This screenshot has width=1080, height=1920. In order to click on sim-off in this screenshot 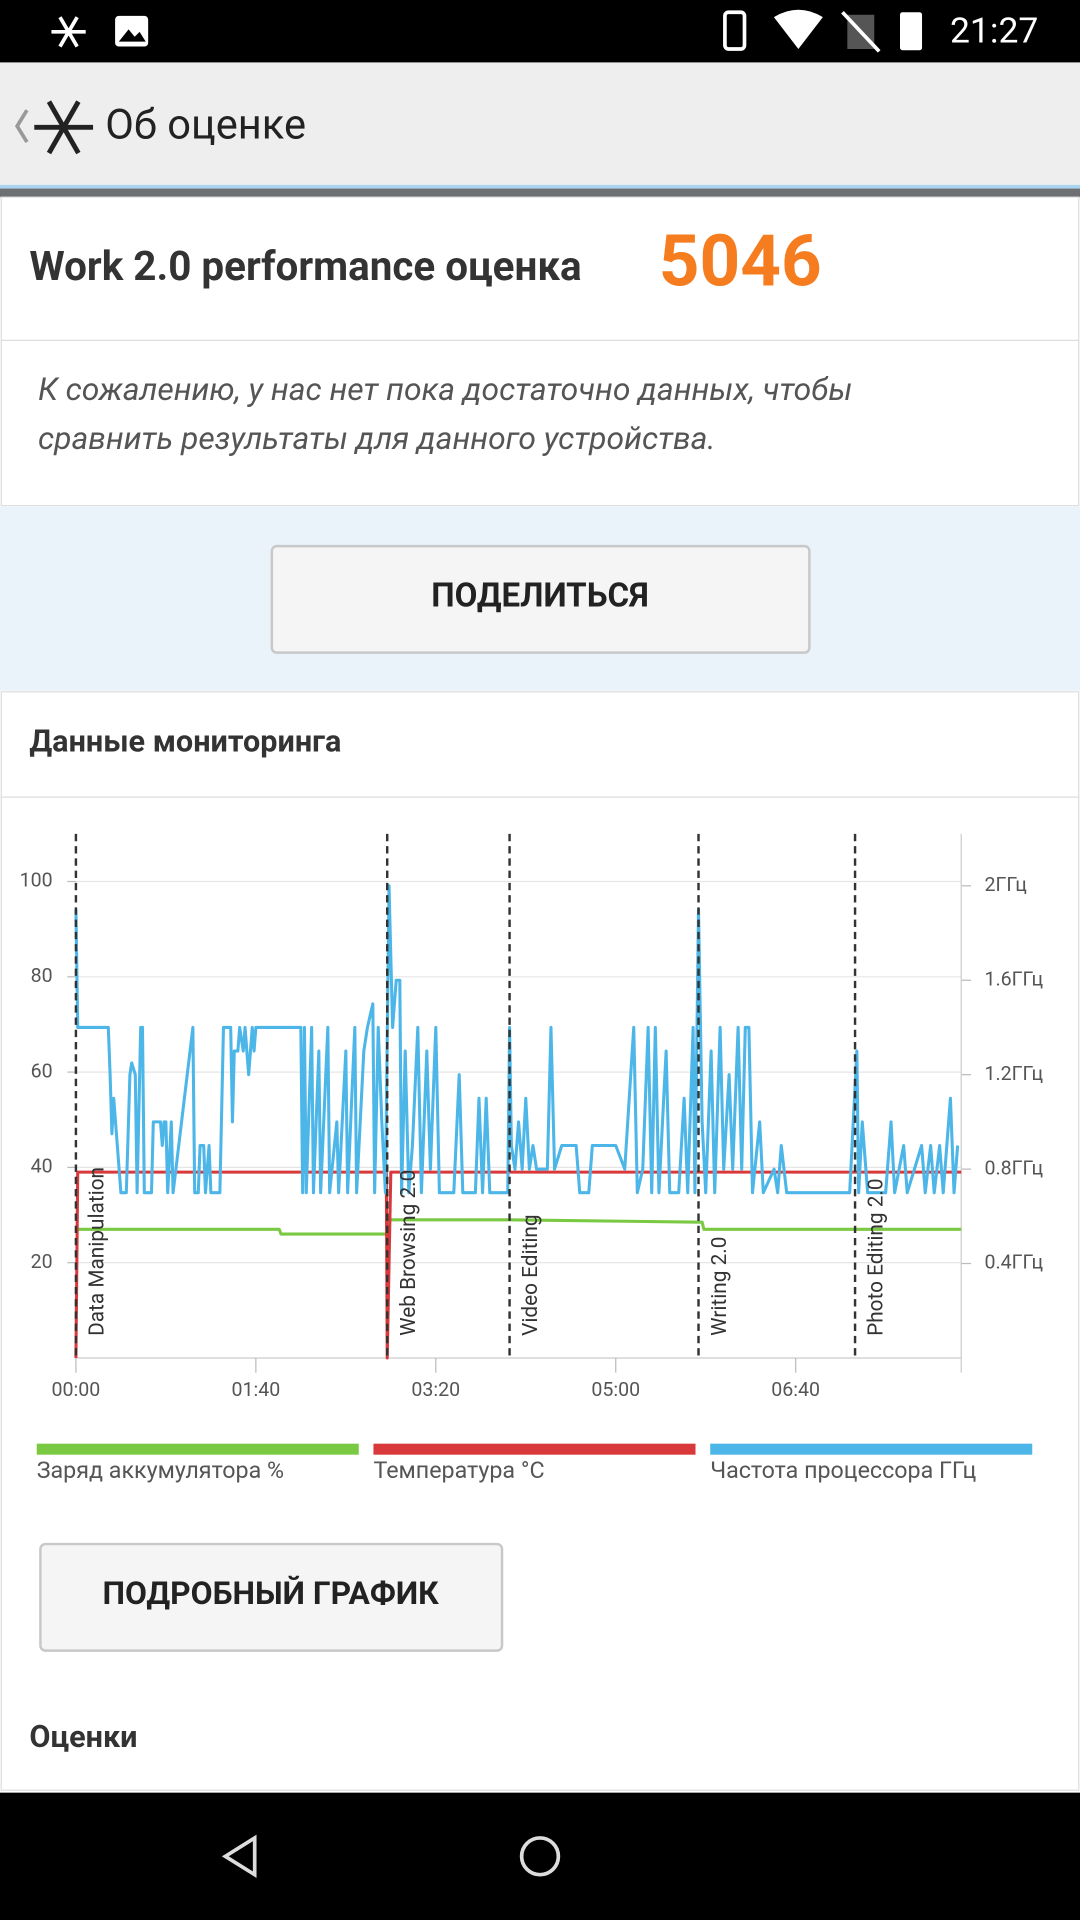, I will do `click(861, 31)`.